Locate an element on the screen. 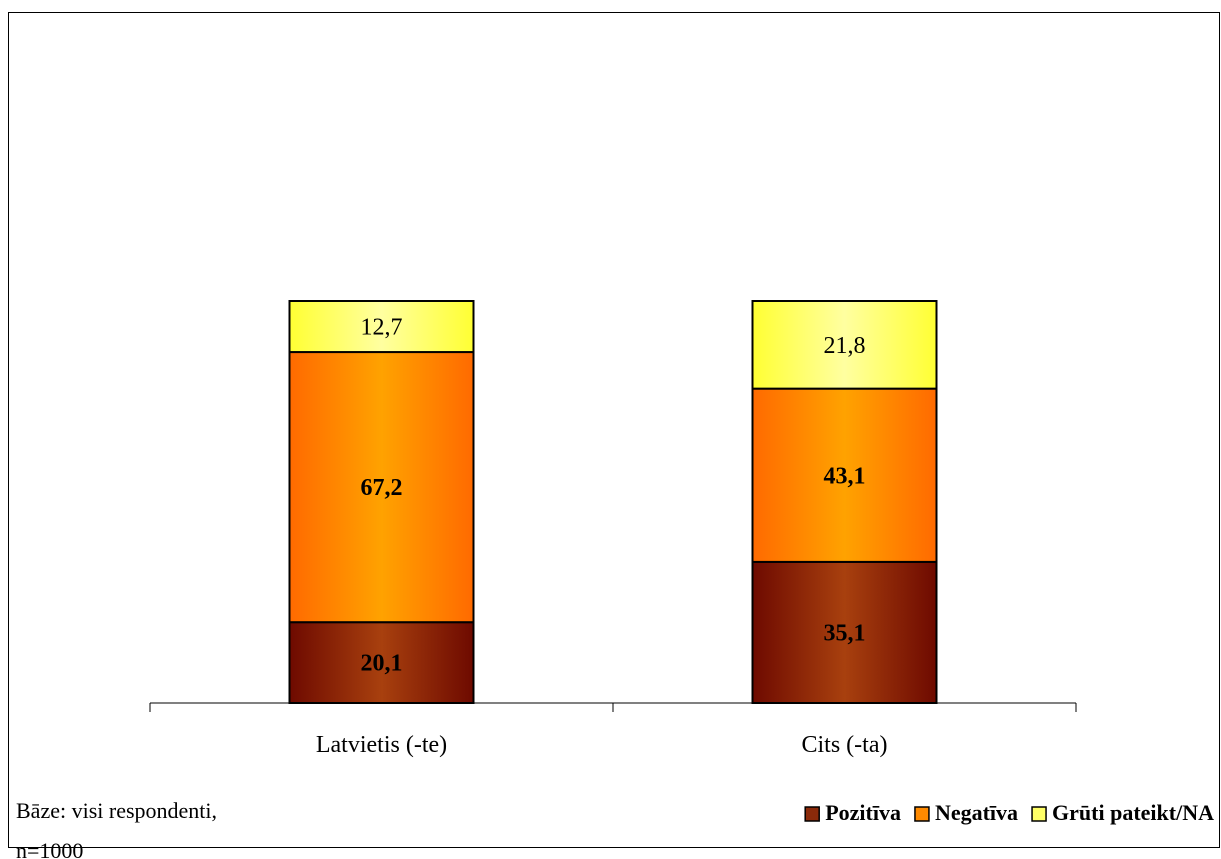  data-label: 67,2 is located at coordinates (382, 488).